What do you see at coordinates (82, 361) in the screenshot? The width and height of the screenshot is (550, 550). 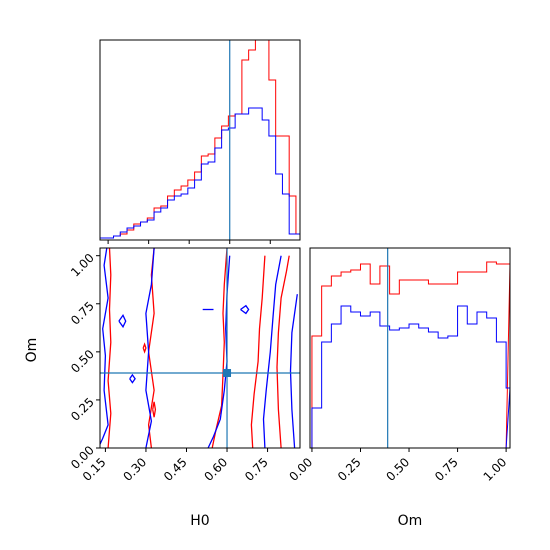 I see `y-tick-label: 0.50` at bounding box center [82, 361].